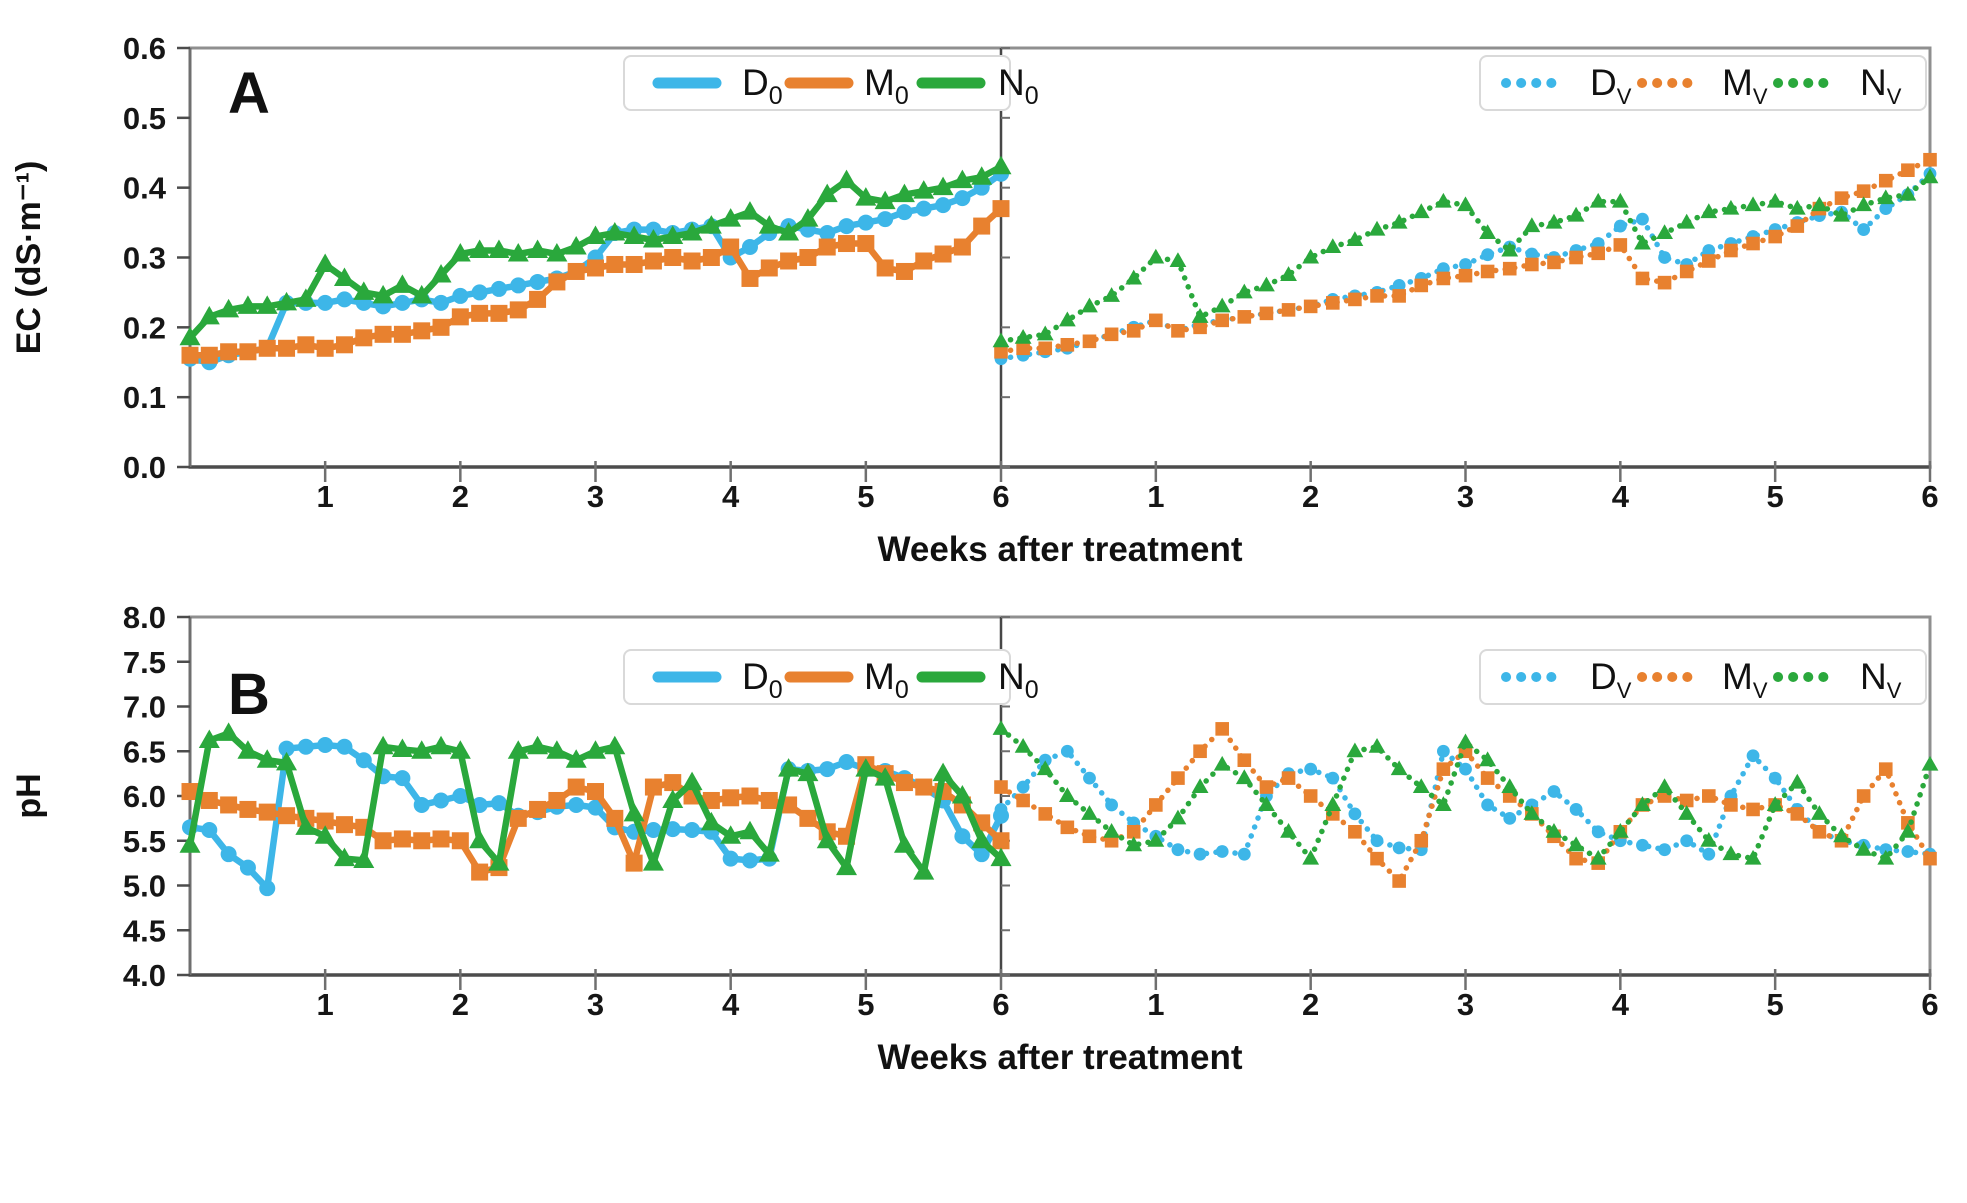 The image size is (1967, 1203). Describe the element at coordinates (1018, 680) in the screenshot. I see `legend-label-N0: N0` at that location.